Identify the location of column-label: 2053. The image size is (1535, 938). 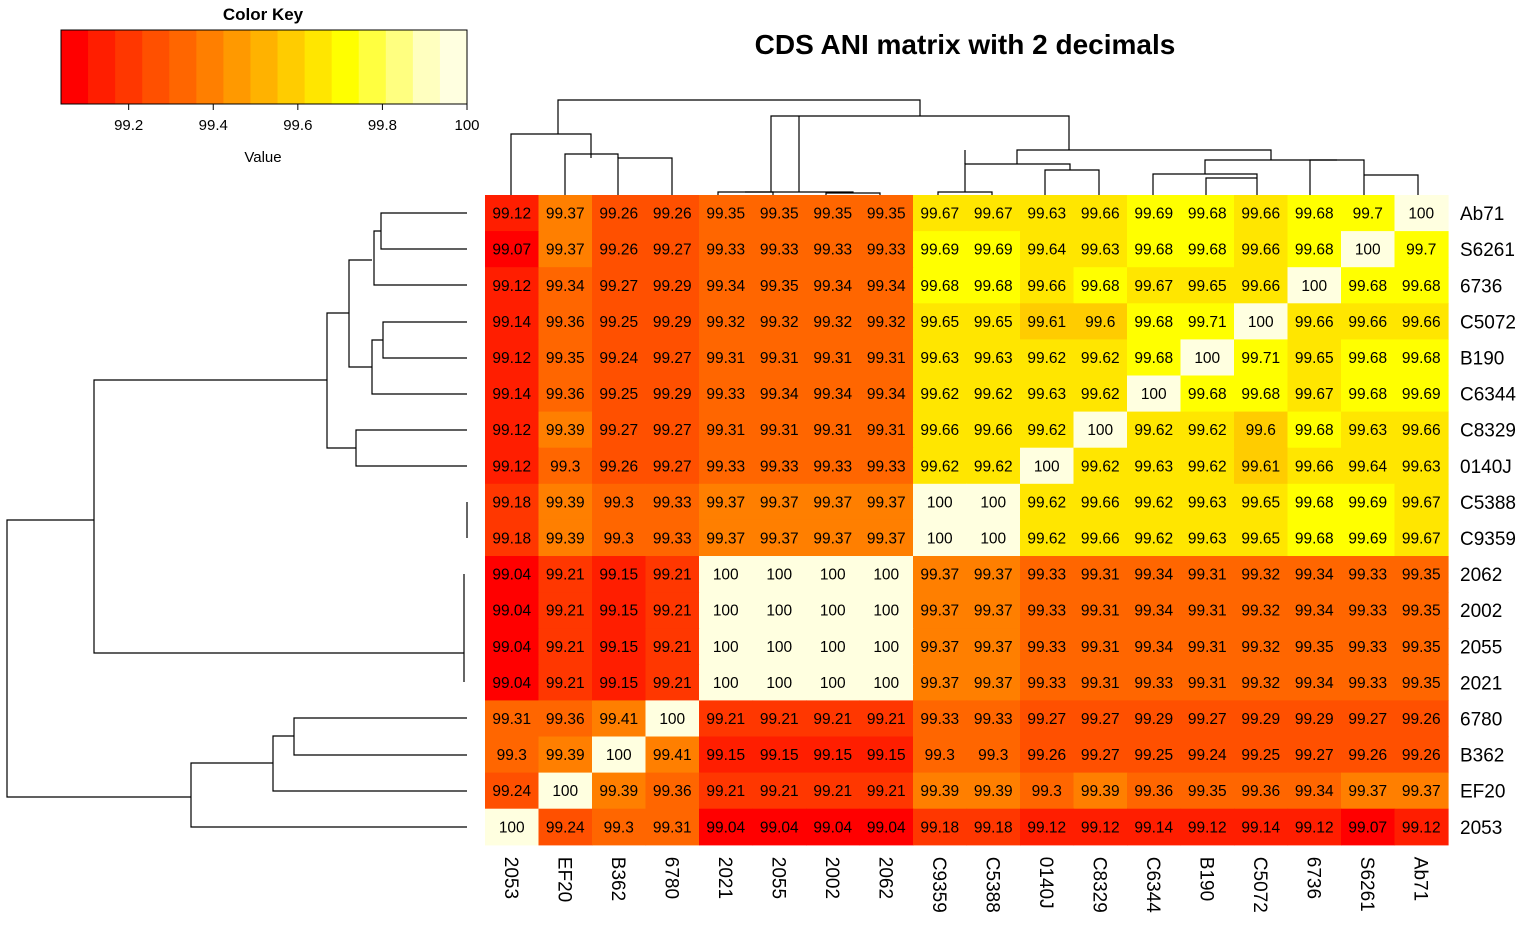
(510, 878).